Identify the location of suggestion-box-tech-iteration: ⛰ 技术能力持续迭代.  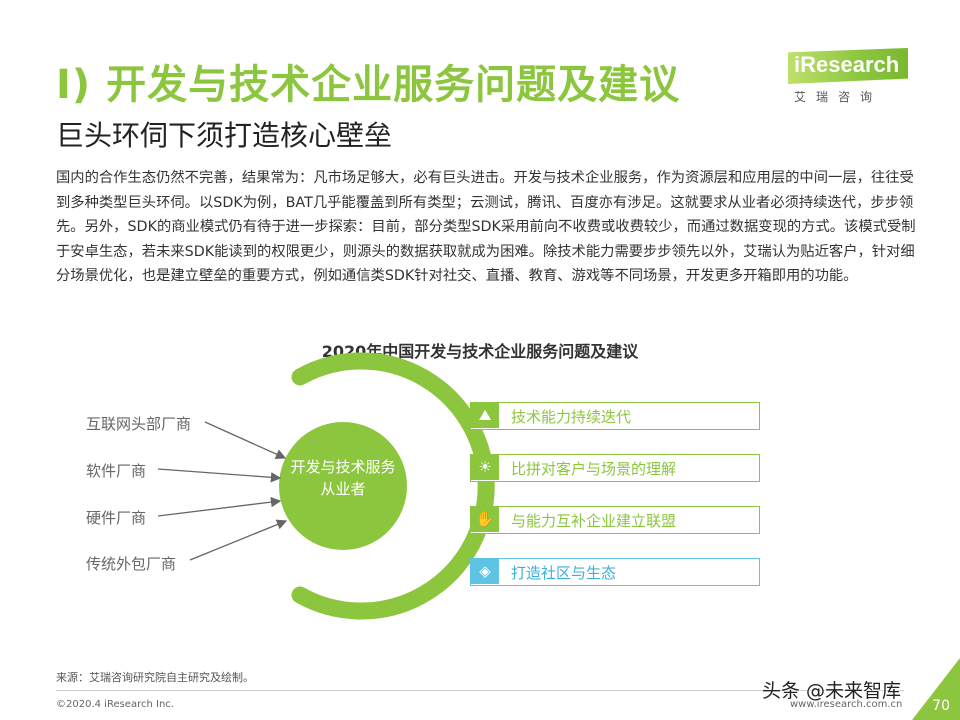
(615, 416).